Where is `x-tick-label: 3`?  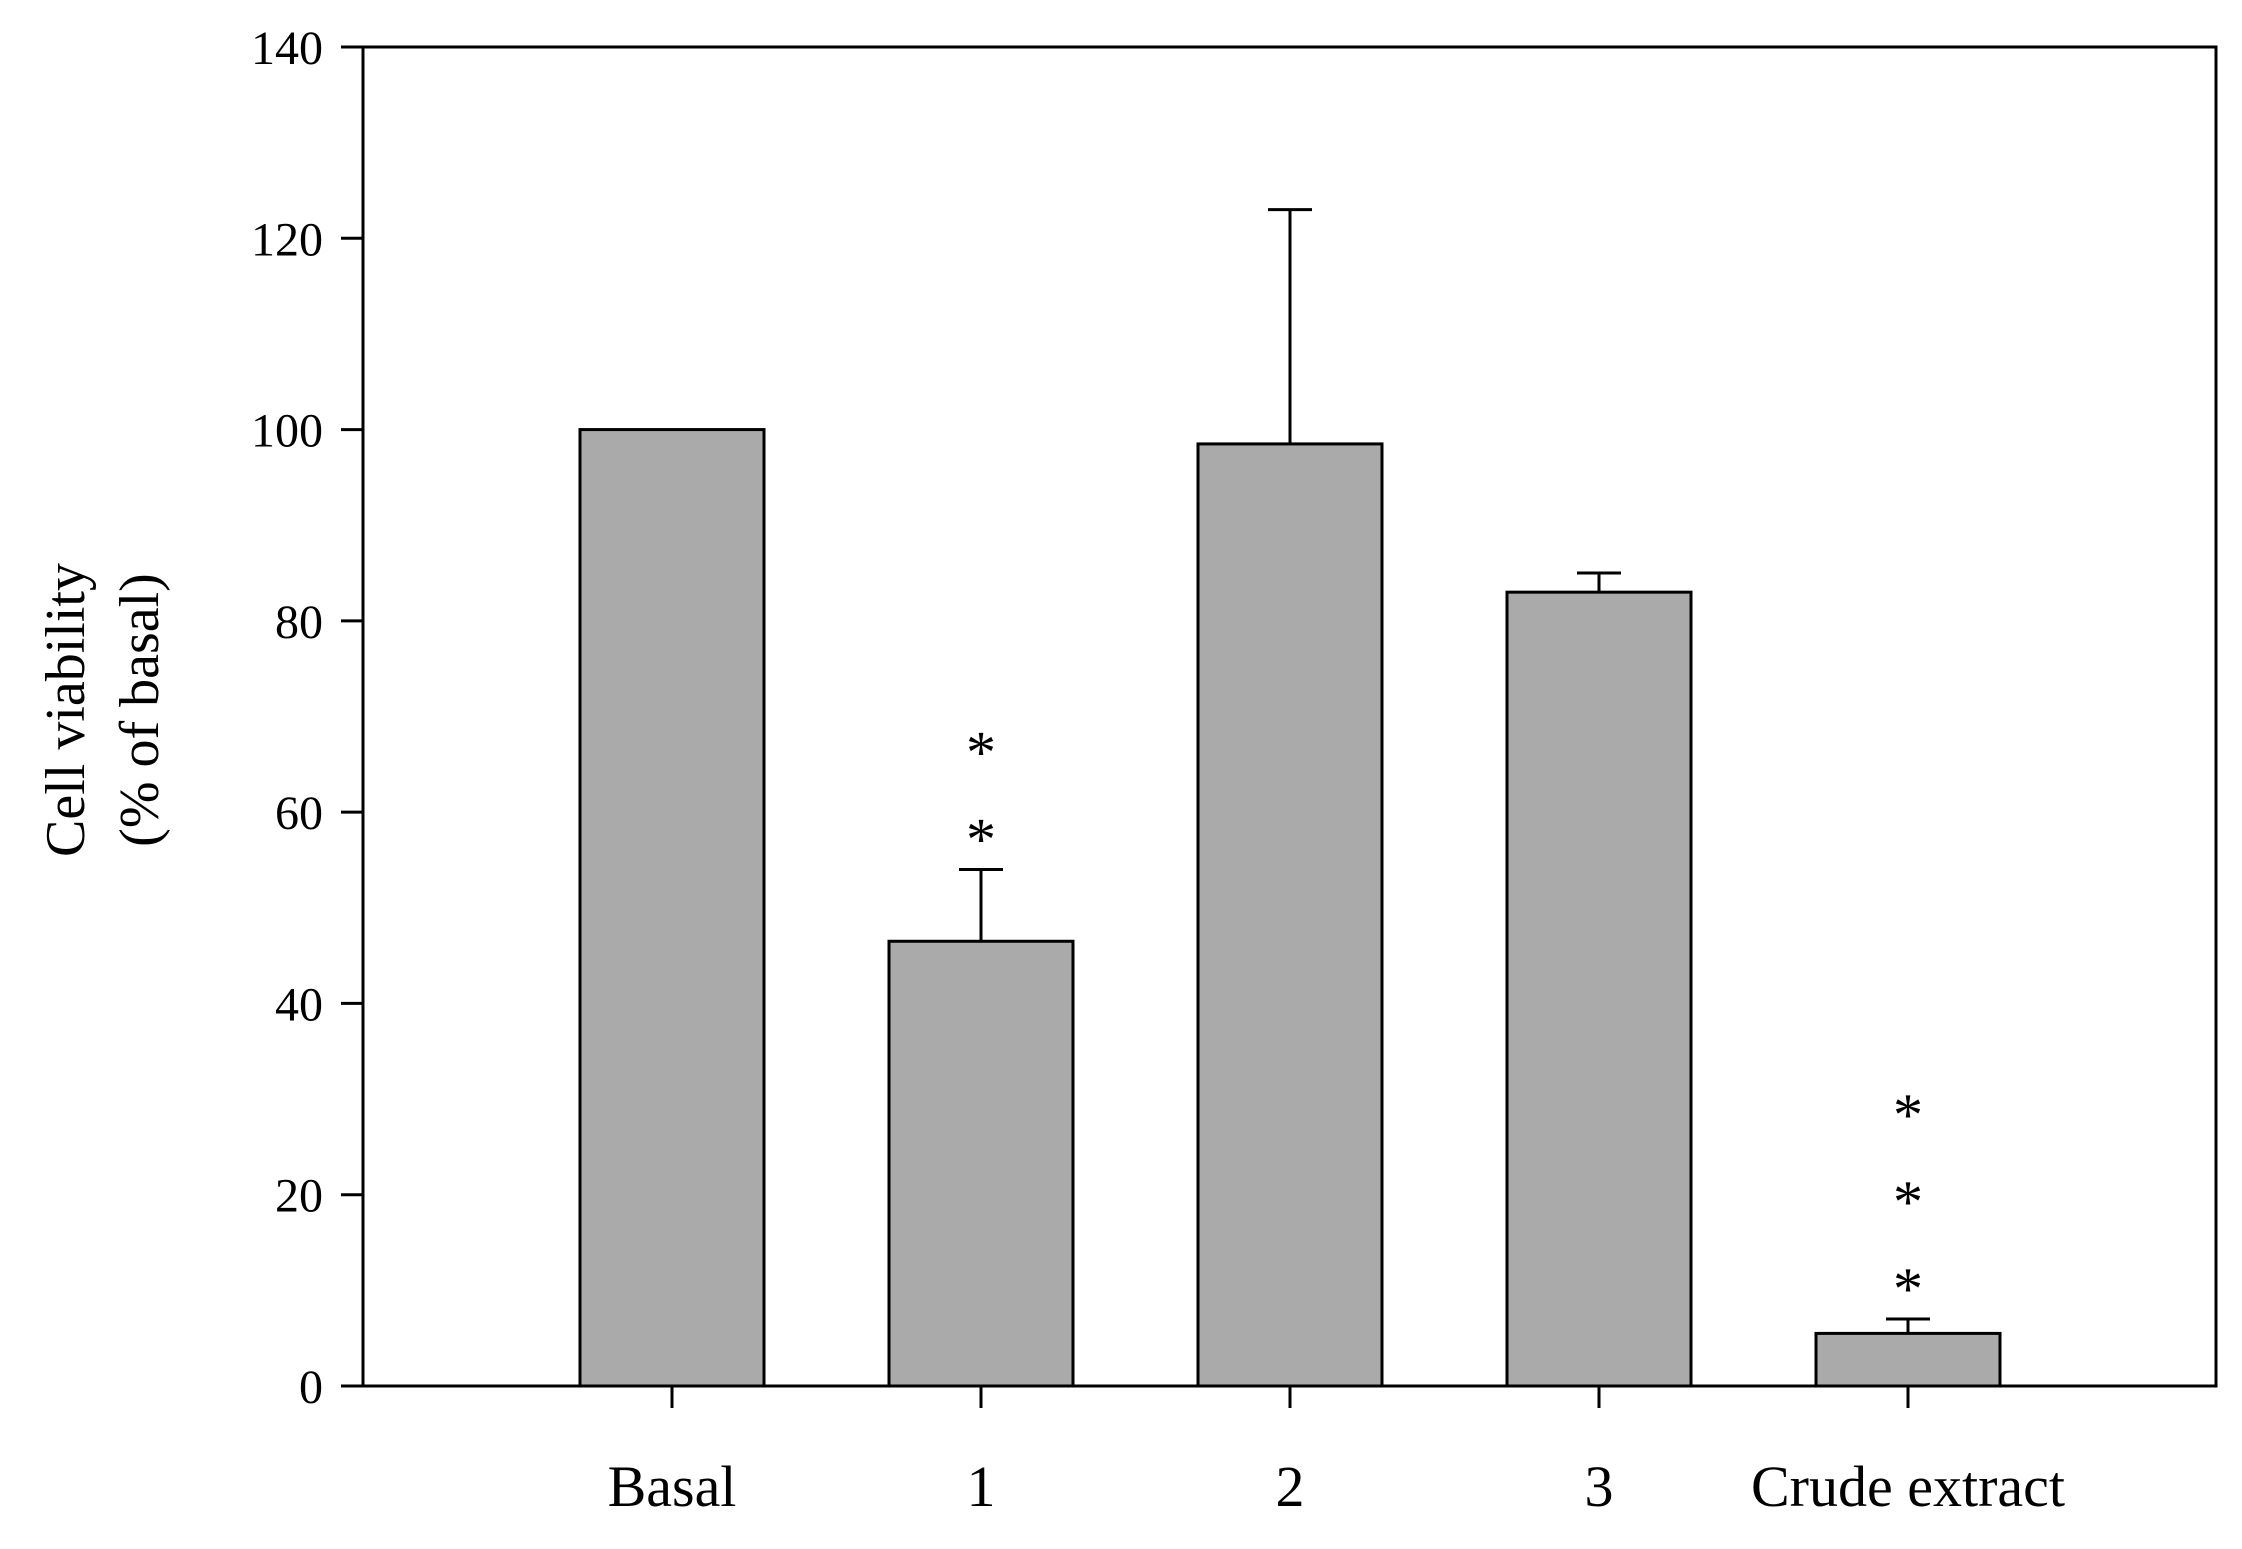 x-tick-label: 3 is located at coordinates (1599, 1486).